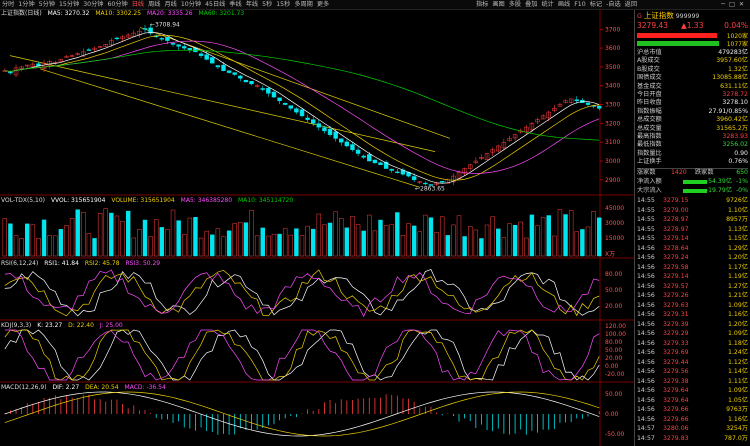  Describe the element at coordinates (738, 352) in the screenshot. I see `tick-volume: 1.24亿` at that location.